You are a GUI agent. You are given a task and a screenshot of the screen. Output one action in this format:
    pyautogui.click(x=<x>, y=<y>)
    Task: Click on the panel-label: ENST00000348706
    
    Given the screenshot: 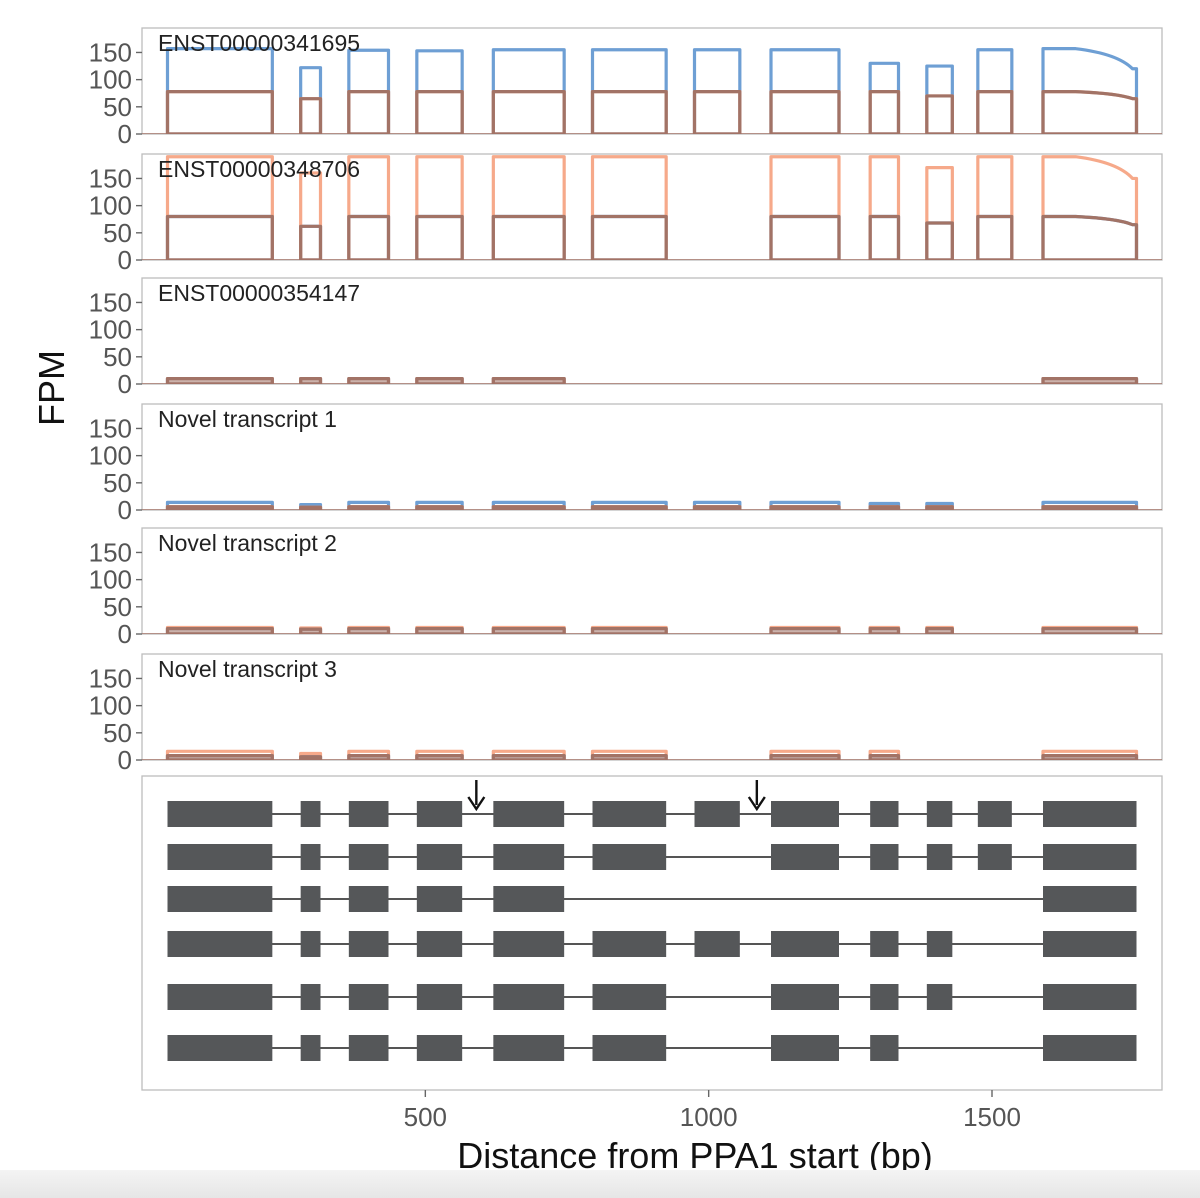 What is the action you would take?
    pyautogui.click(x=259, y=169)
    